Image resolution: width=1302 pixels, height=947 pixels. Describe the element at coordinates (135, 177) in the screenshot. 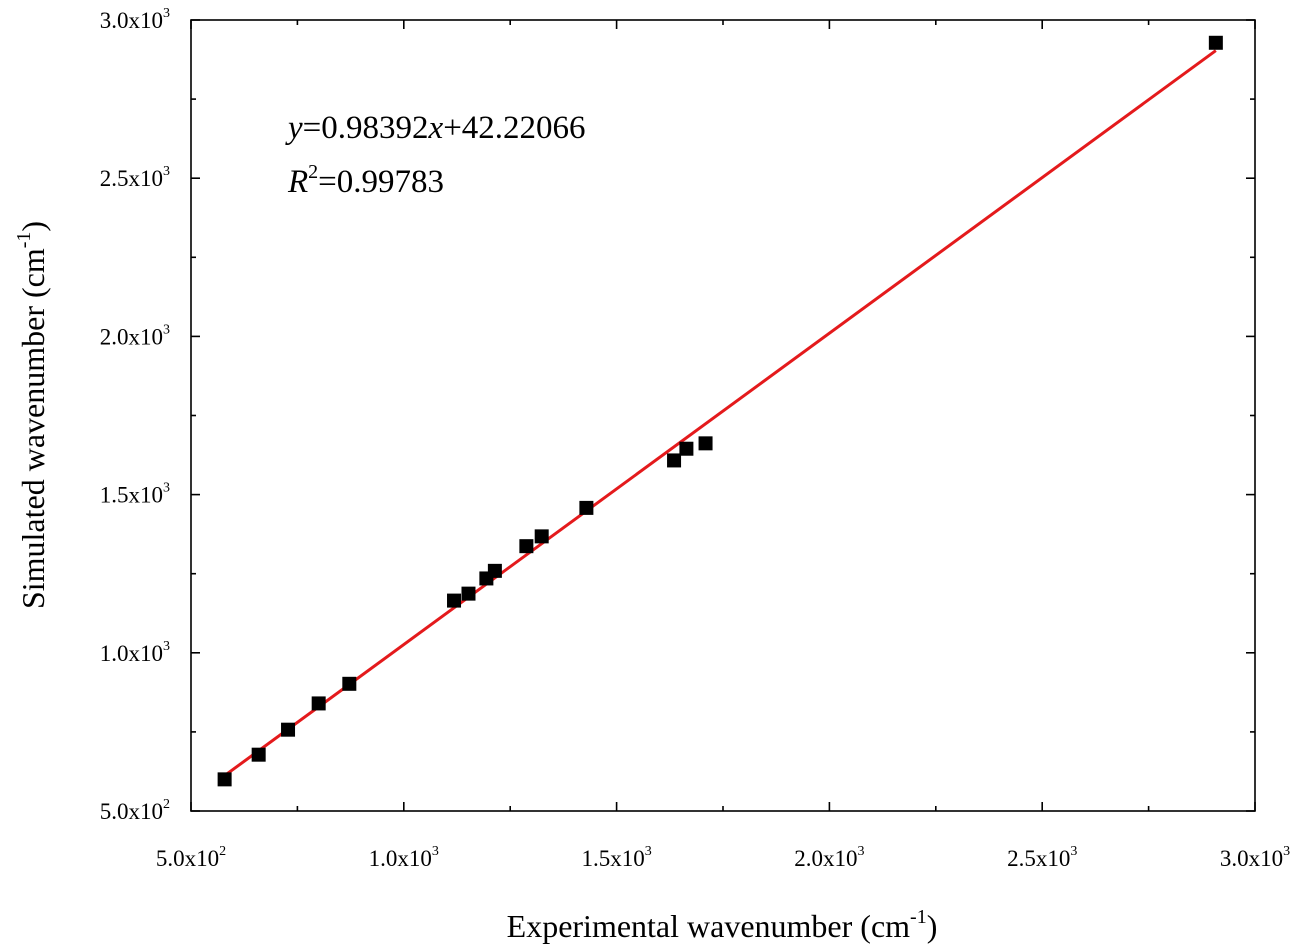

I see `y-tick-label: 2.5x10³` at that location.